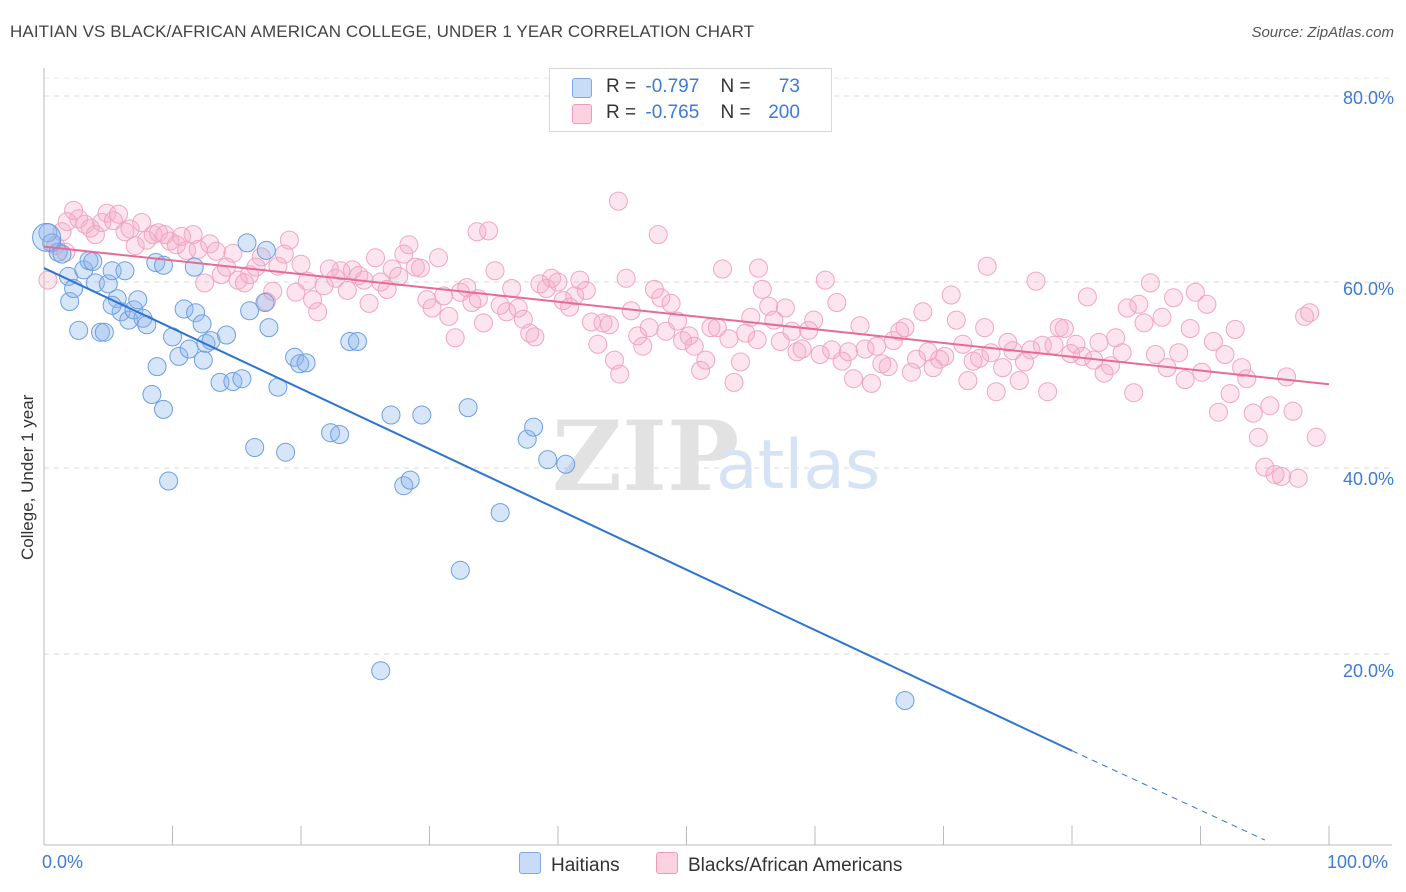 This screenshot has width=1406, height=892. Describe the element at coordinates (645, 456) in the screenshot. I see `watermark-zip: ZIP` at that location.